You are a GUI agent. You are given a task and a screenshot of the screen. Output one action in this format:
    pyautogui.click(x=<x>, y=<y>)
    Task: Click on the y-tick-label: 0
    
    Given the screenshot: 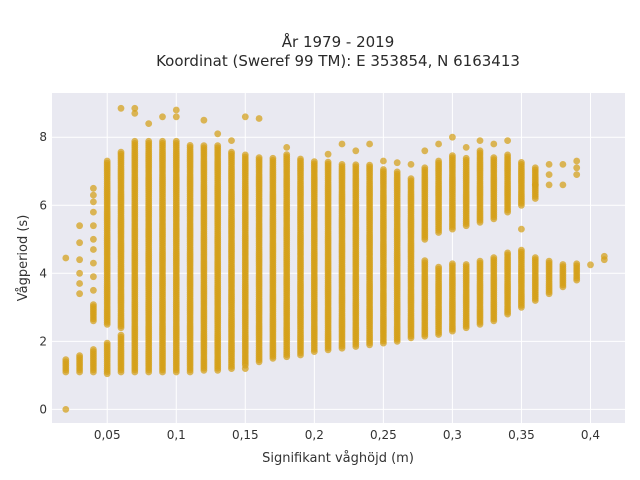 What is the action you would take?
    pyautogui.click(x=43, y=409)
    